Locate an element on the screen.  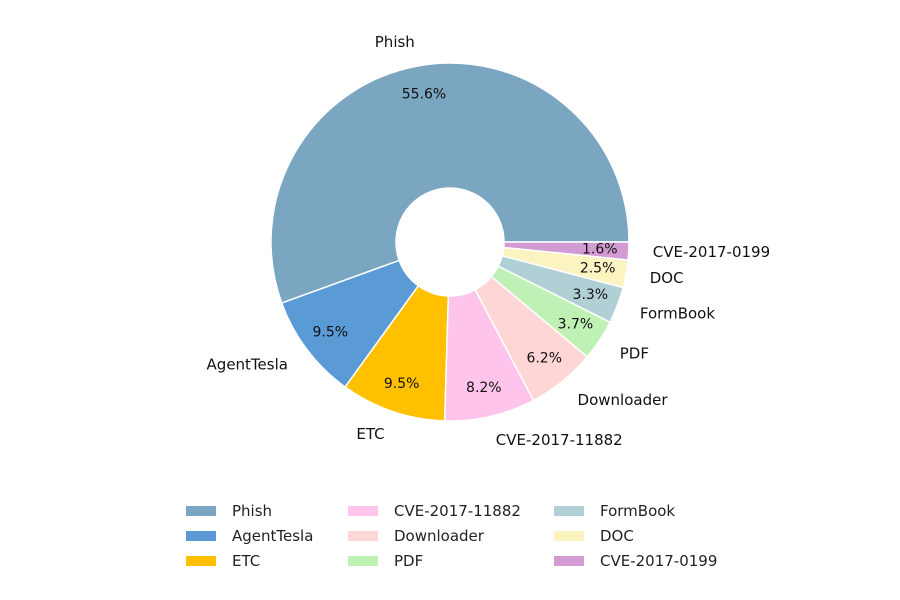
legend-item-etc: ETC is located at coordinates (223, 561).